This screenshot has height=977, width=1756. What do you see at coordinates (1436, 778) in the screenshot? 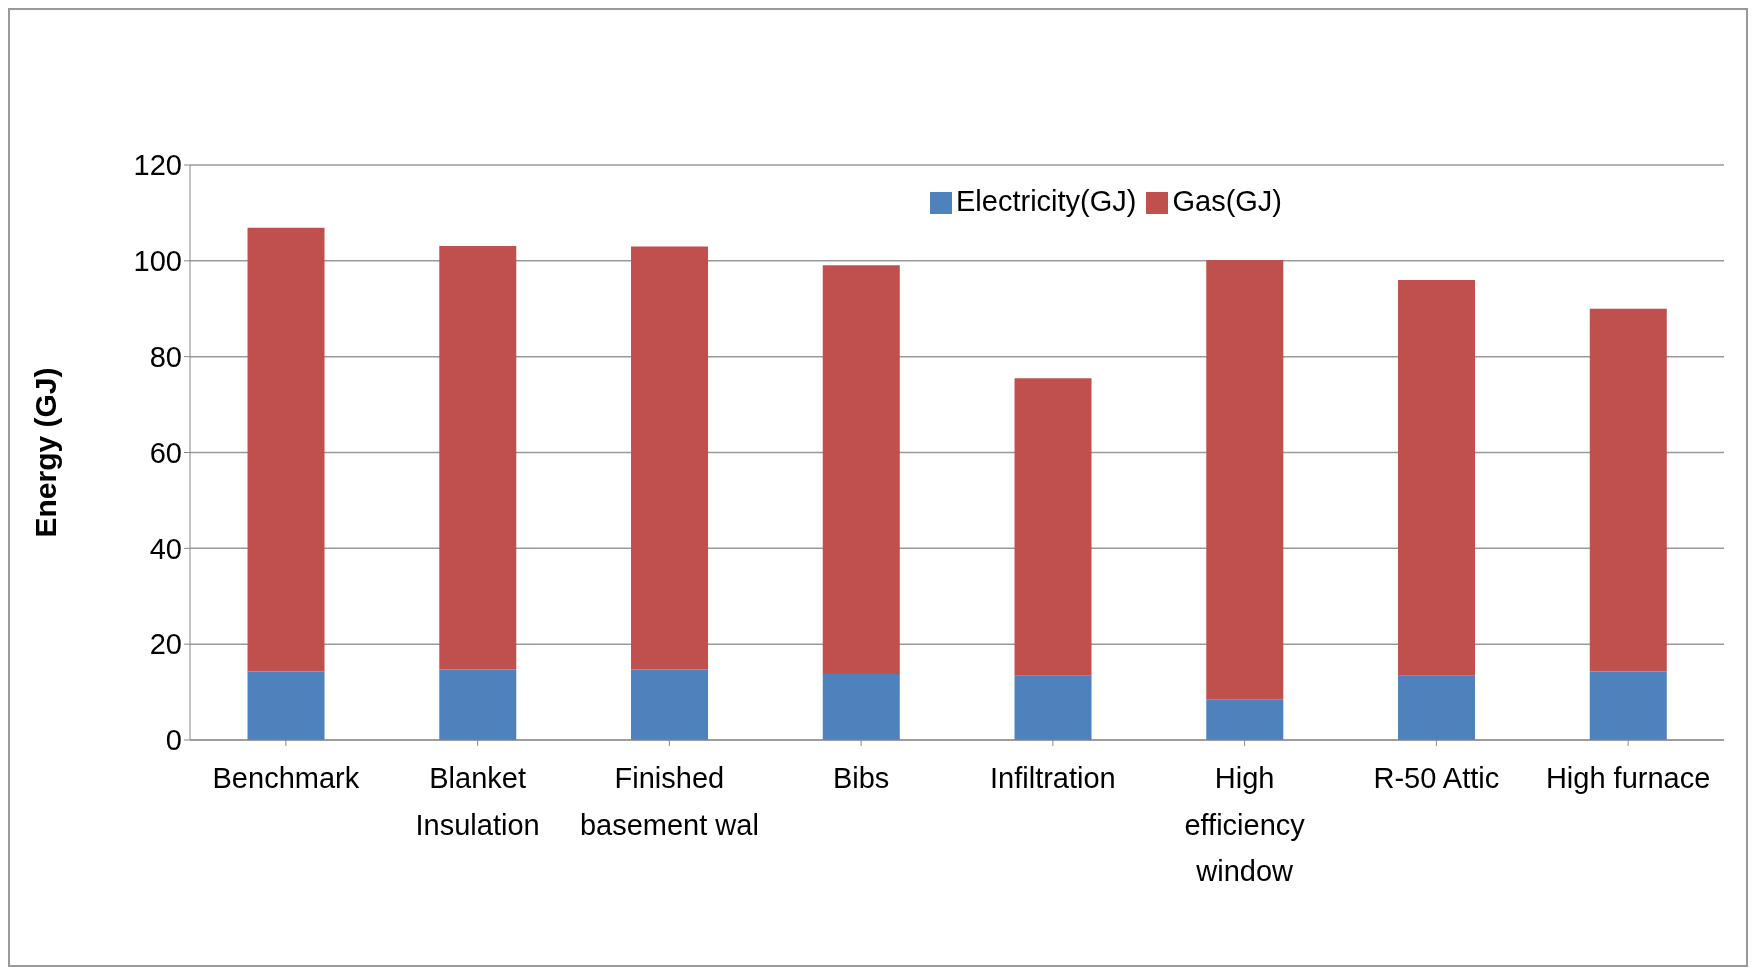
I see `x-tick-label: R-50 Attic` at bounding box center [1436, 778].